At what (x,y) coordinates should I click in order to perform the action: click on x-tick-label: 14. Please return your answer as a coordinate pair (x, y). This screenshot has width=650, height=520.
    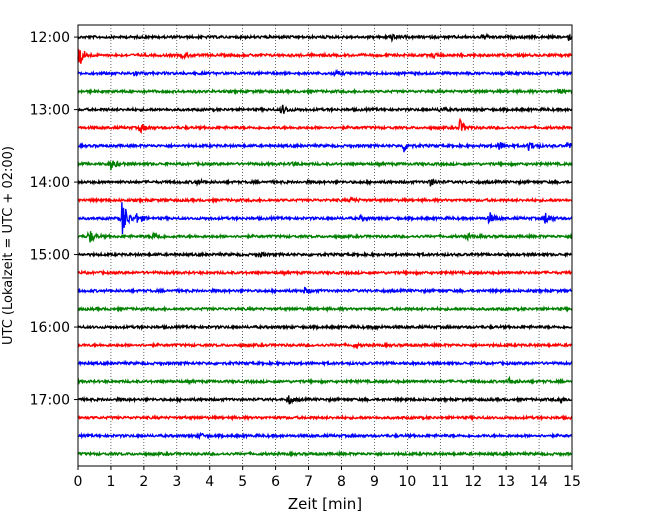
    Looking at the image, I should click on (539, 482).